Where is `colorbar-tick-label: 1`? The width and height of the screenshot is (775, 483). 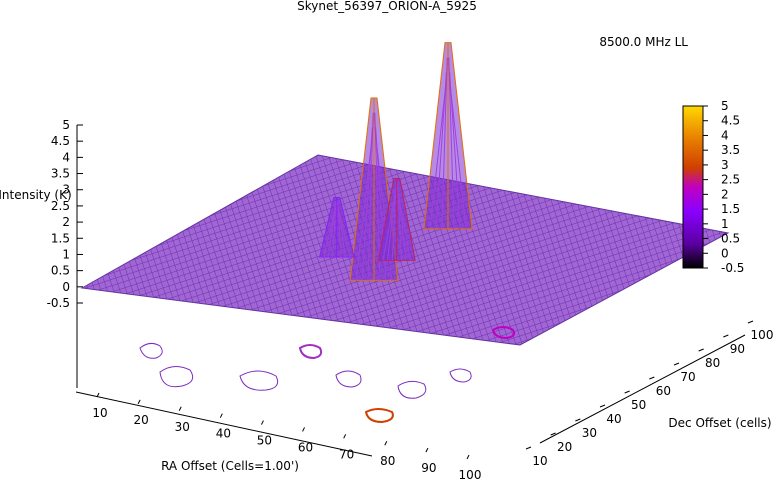 colorbar-tick-label: 1 is located at coordinates (725, 224).